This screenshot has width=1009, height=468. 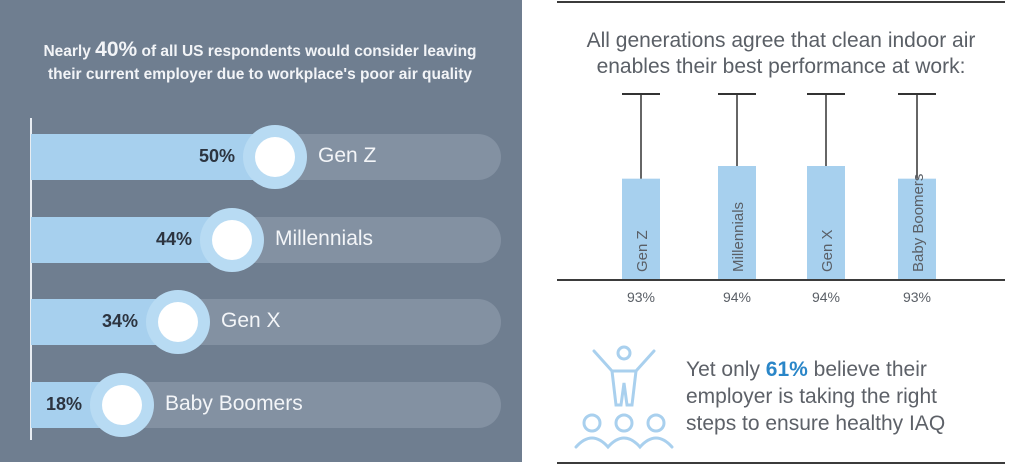 I want to click on bar-row: 50% Gen Z, so click(x=266, y=157).